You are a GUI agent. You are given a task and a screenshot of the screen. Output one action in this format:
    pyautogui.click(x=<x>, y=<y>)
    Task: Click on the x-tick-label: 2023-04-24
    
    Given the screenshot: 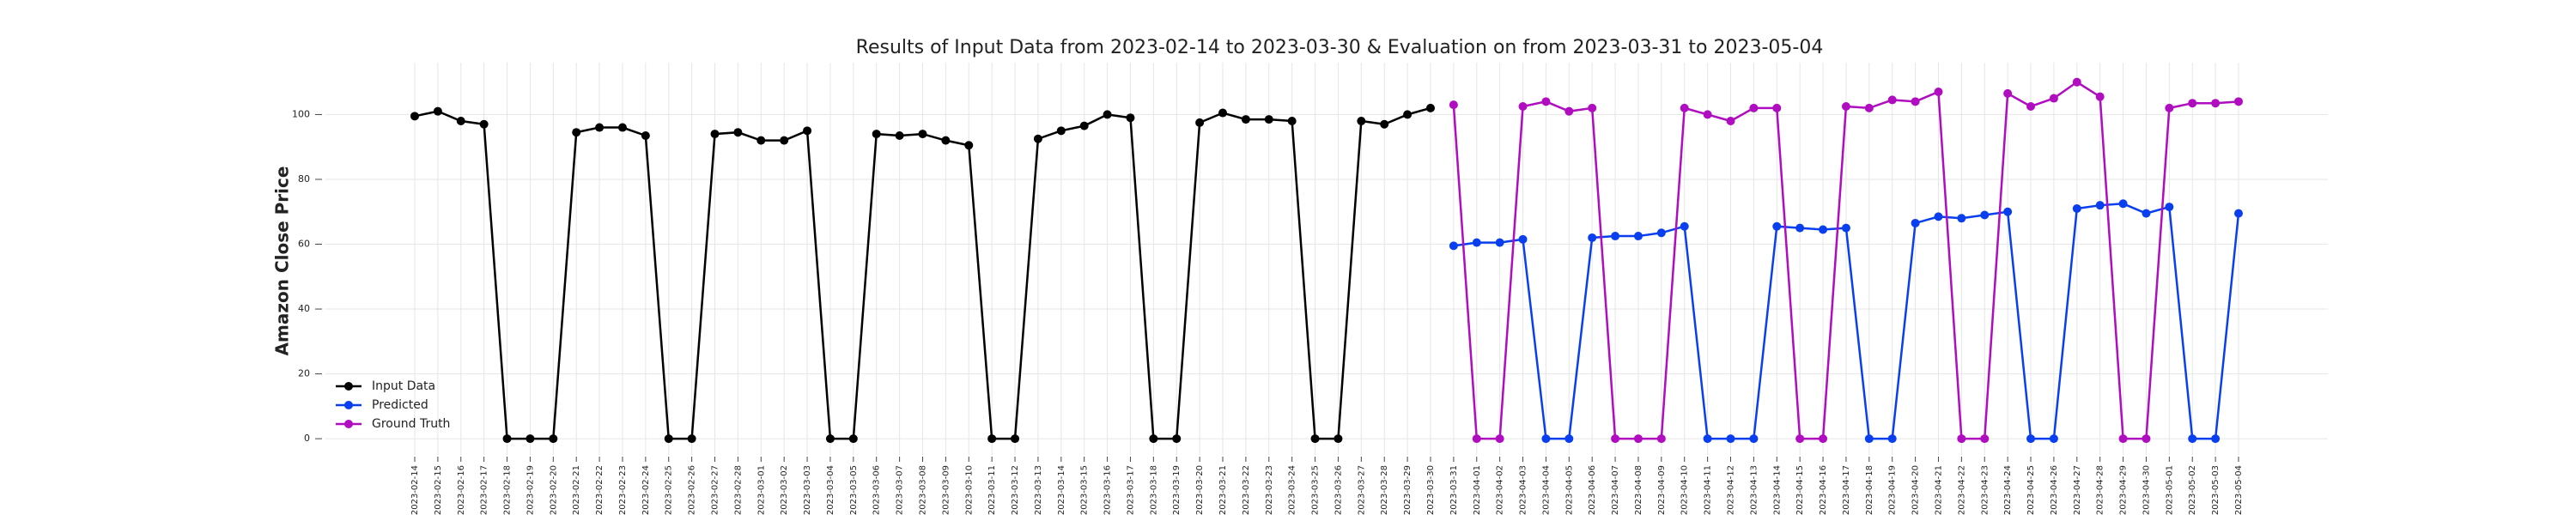 What is the action you would take?
    pyautogui.click(x=2008, y=490)
    